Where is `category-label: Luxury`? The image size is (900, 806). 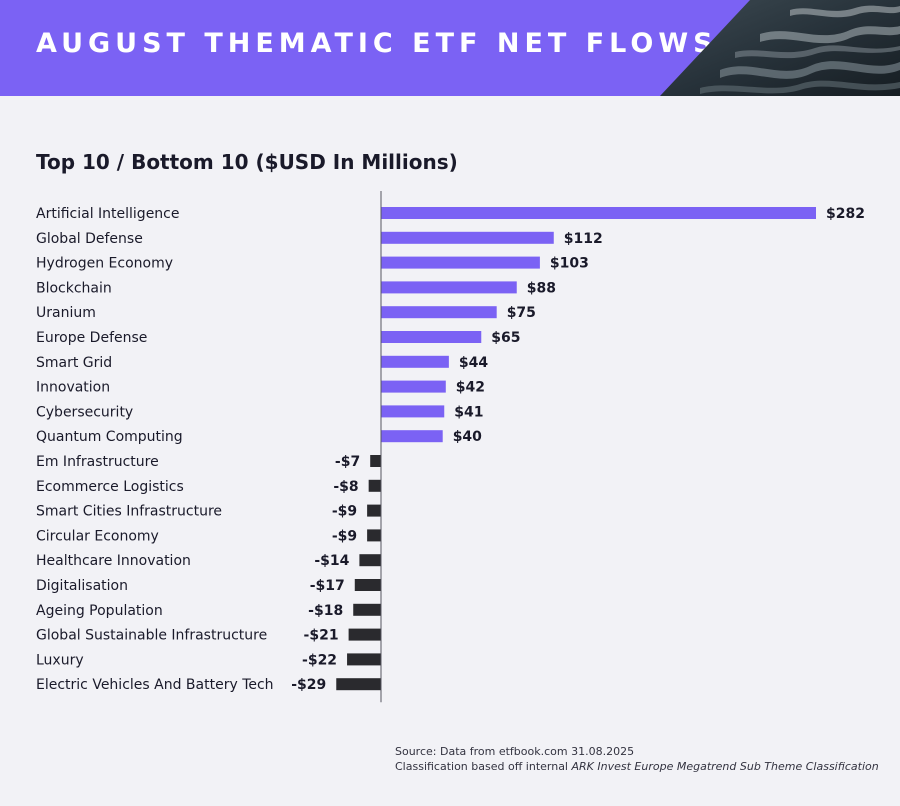 category-label: Luxury is located at coordinates (60, 660).